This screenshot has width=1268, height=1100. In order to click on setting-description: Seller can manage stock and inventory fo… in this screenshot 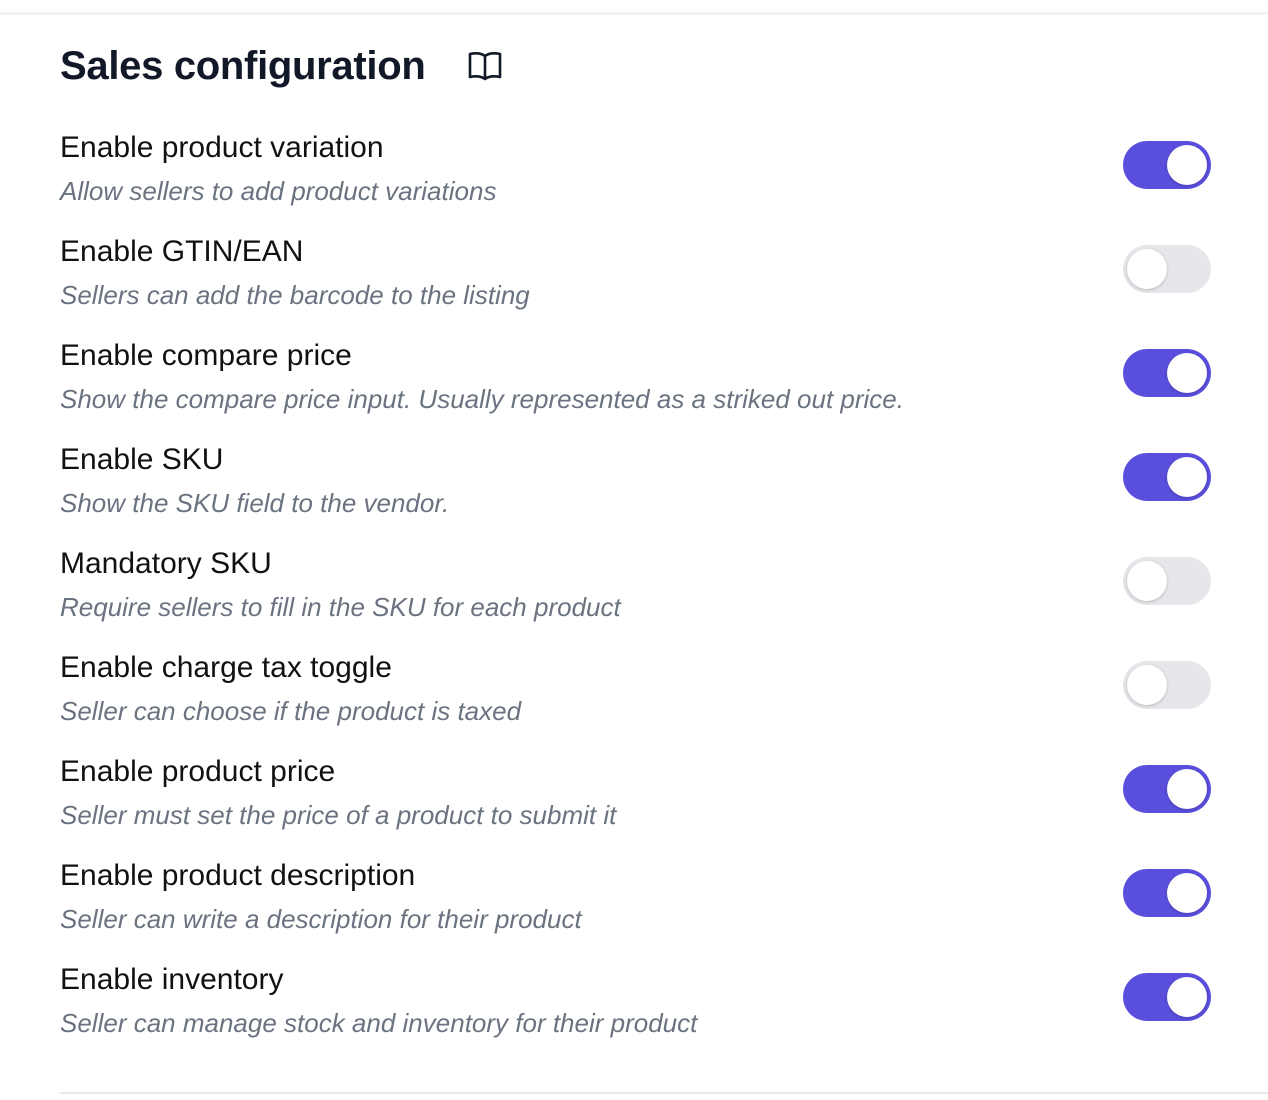, I will do `click(379, 1023)`.